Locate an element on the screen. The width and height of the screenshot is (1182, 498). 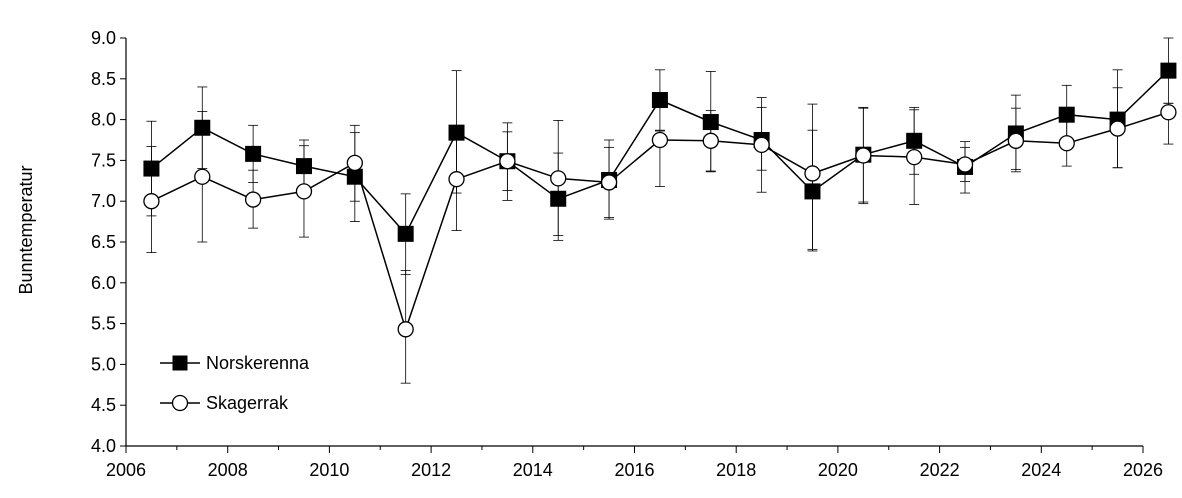
y-tick-label: 5.0 is located at coordinates (103, 364).